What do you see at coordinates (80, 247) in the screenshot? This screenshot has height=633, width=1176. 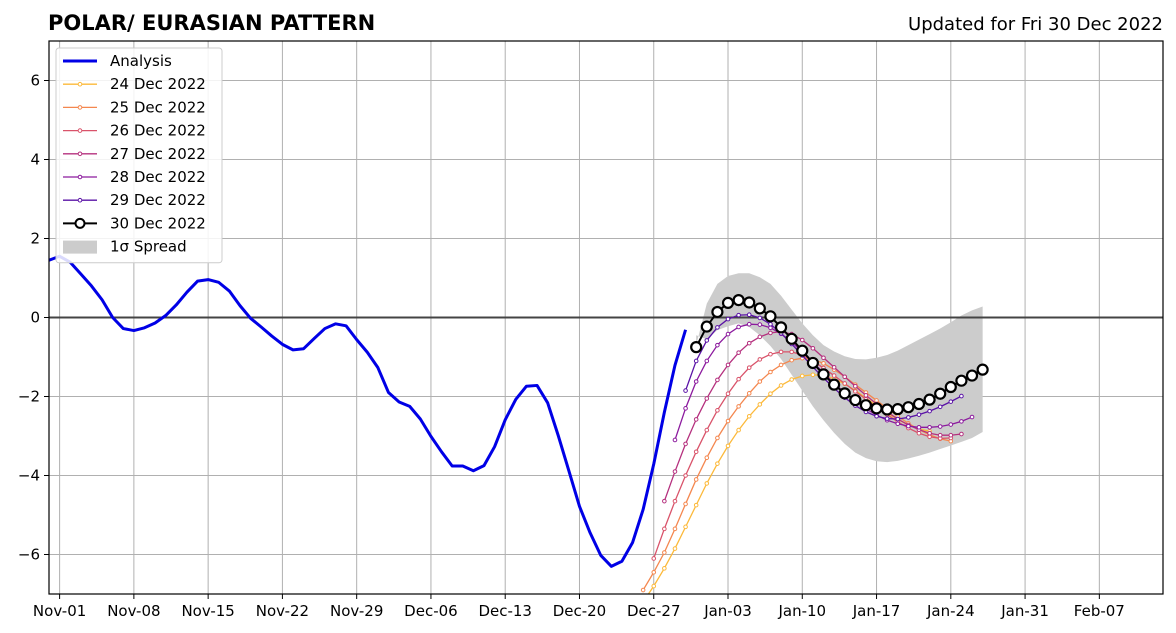 I see `legend-swatch` at bounding box center [80, 247].